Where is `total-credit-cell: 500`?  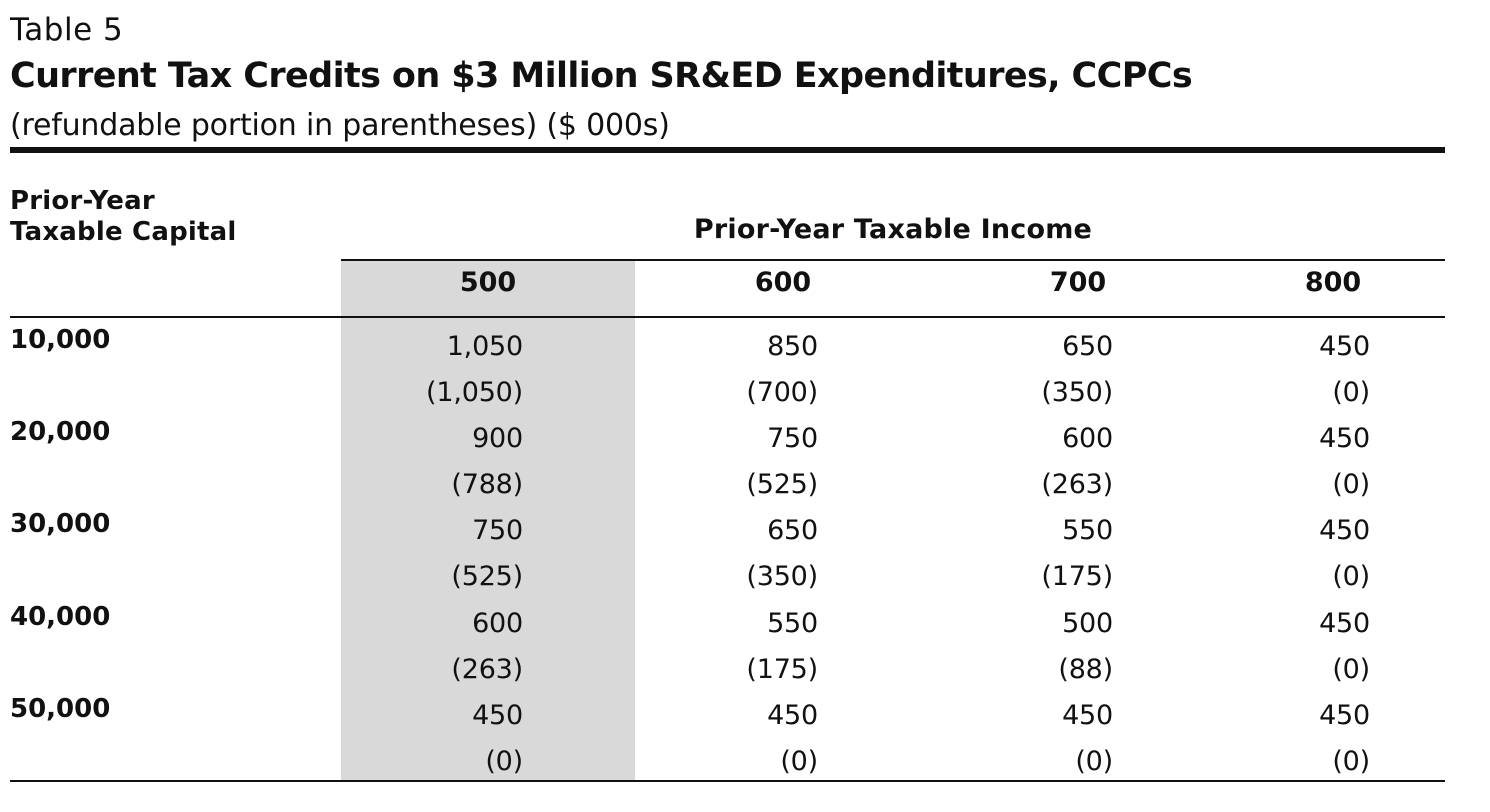 total-credit-cell: 500 is located at coordinates (1087, 623).